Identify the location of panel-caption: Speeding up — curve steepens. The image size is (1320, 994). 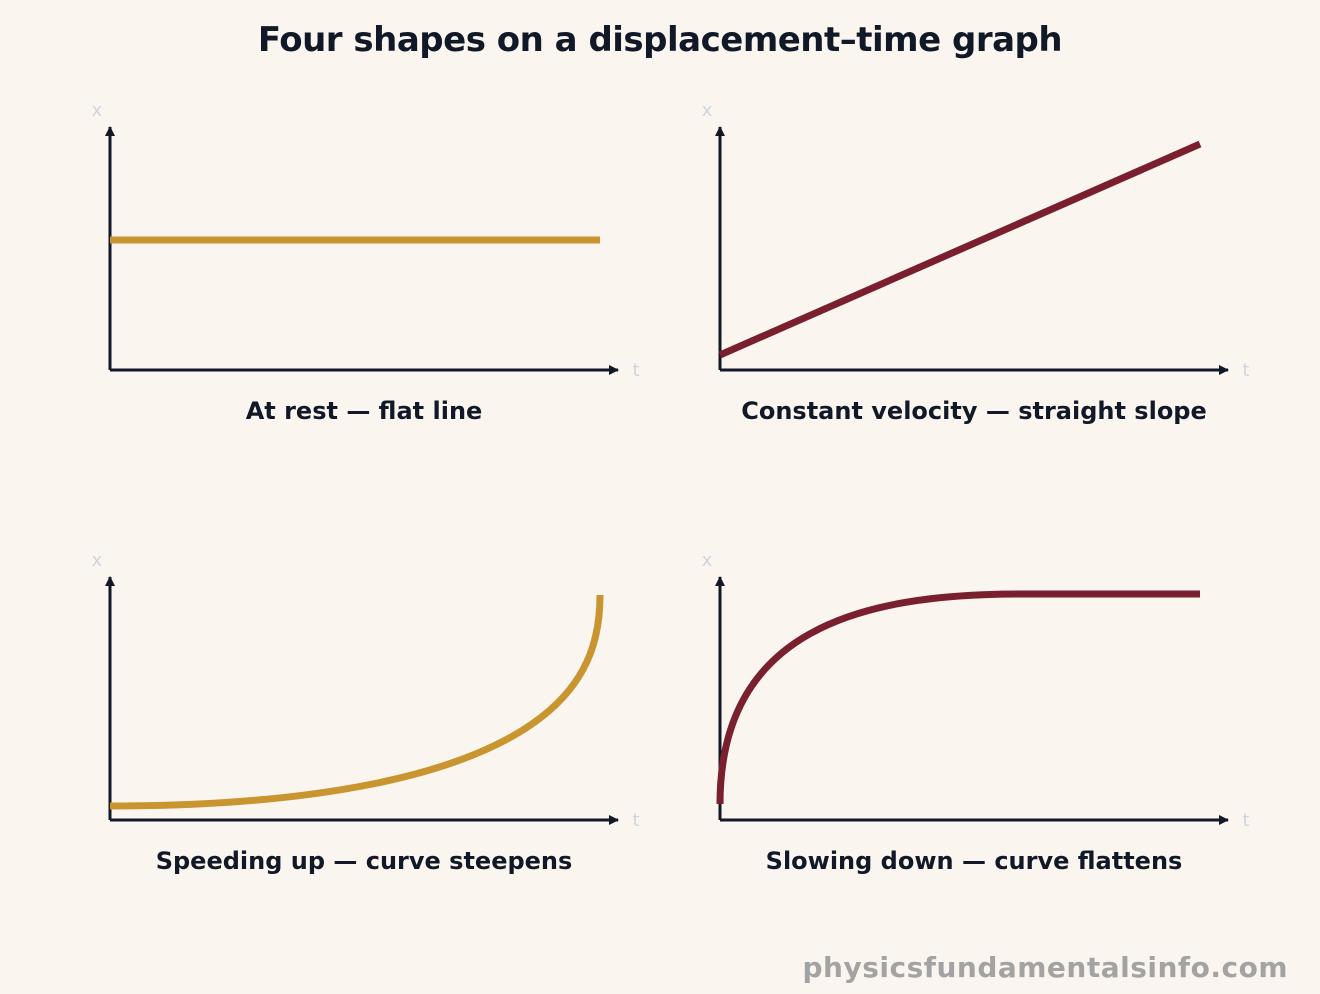
(364, 861).